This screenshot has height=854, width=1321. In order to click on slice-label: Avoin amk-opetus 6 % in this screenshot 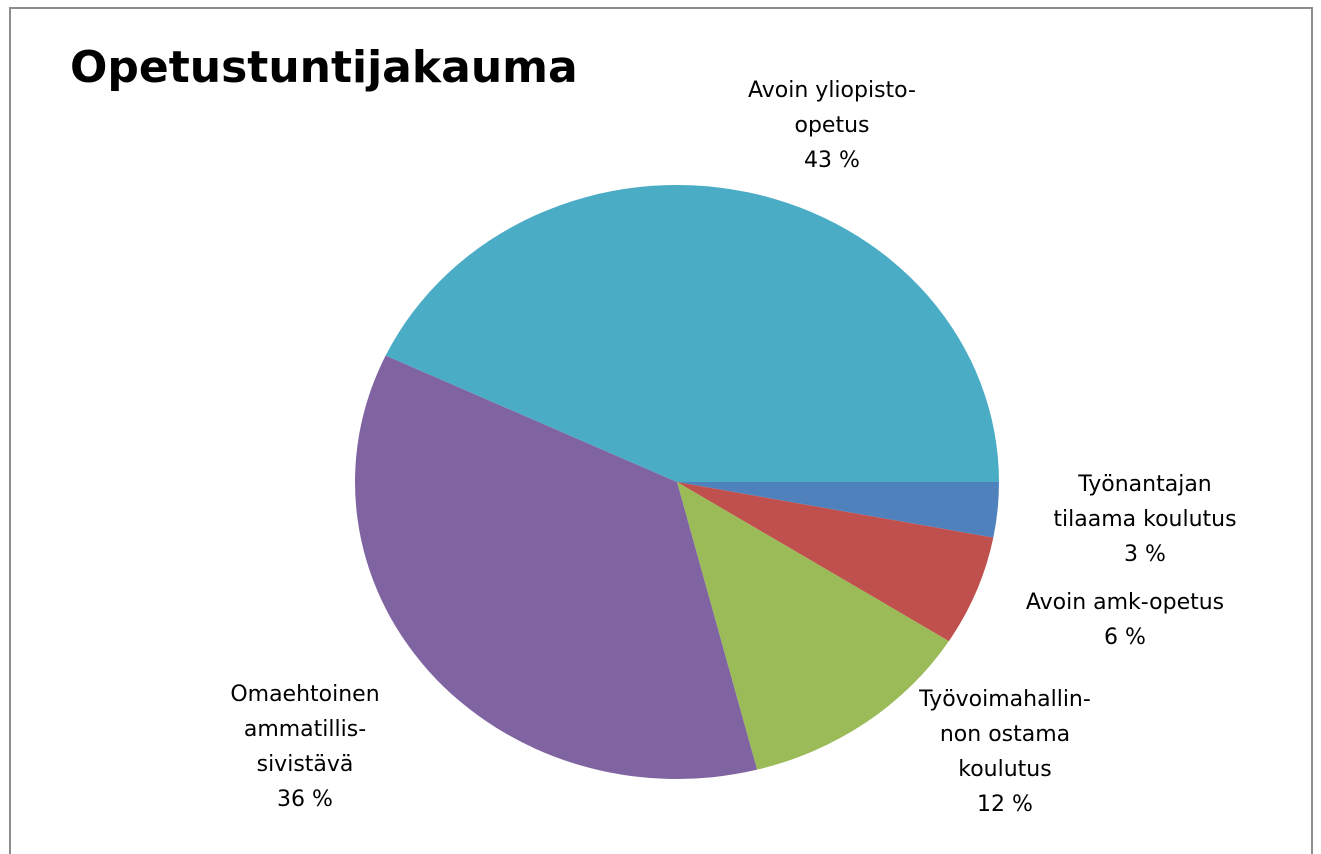, I will do `click(1125, 620)`.